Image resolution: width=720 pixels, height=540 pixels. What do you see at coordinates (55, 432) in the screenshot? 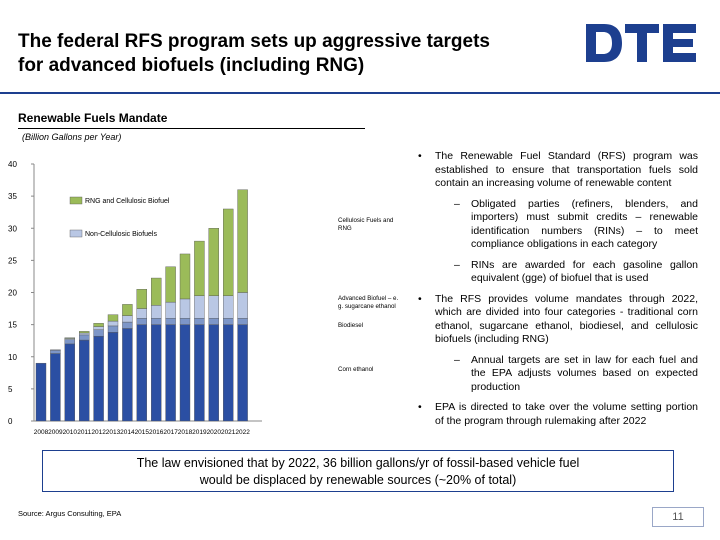
I see `x-tick-label: 2009` at bounding box center [55, 432].